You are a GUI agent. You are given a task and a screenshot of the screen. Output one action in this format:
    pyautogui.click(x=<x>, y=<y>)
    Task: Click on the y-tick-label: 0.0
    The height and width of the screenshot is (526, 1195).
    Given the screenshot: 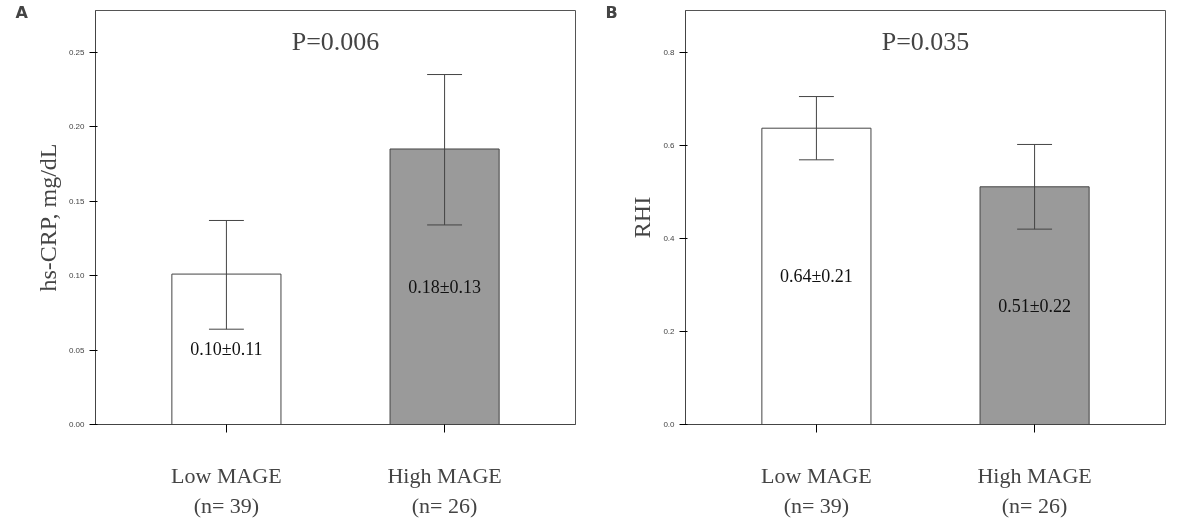 What is the action you would take?
    pyautogui.click(x=669, y=424)
    